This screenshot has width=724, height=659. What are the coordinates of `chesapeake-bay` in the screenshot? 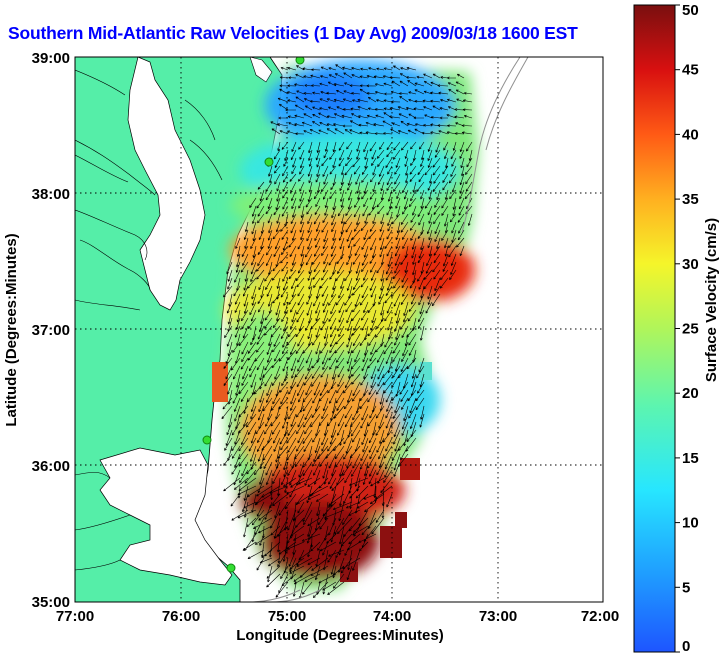 It's located at (166, 184).